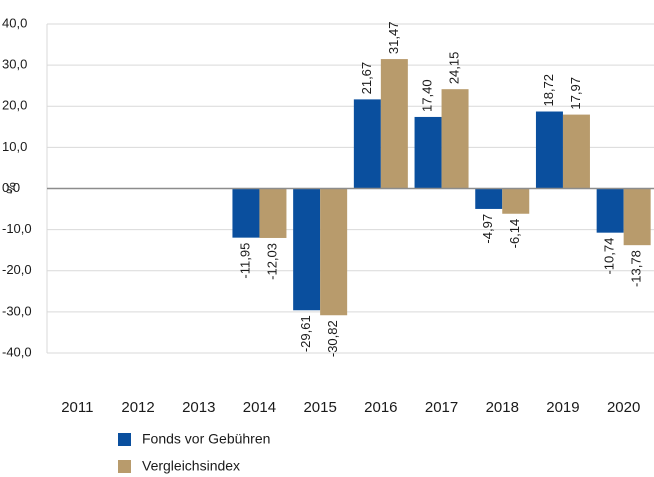 Image resolution: width=654 pixels, height=477 pixels. I want to click on data-label: 21,67, so click(366, 78).